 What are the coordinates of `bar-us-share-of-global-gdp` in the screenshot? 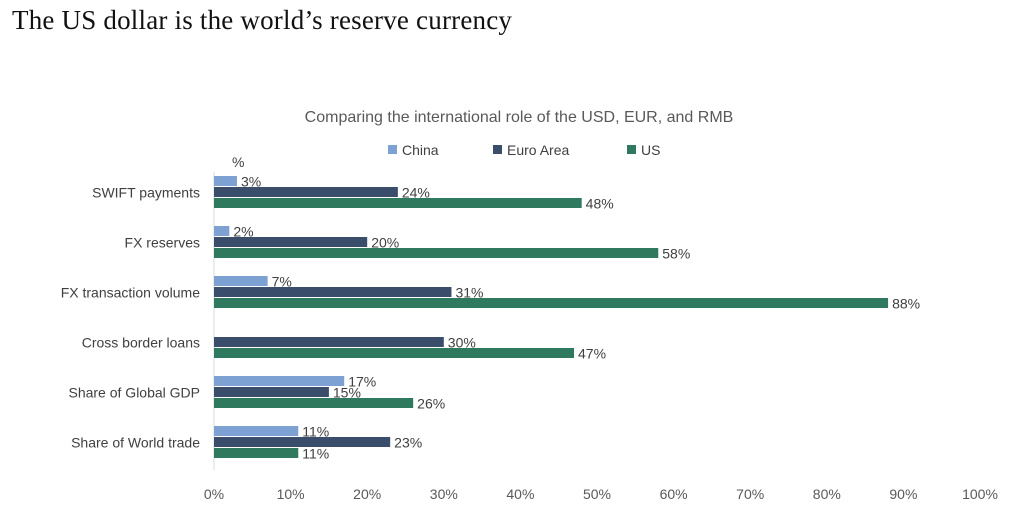 It's located at (314, 403).